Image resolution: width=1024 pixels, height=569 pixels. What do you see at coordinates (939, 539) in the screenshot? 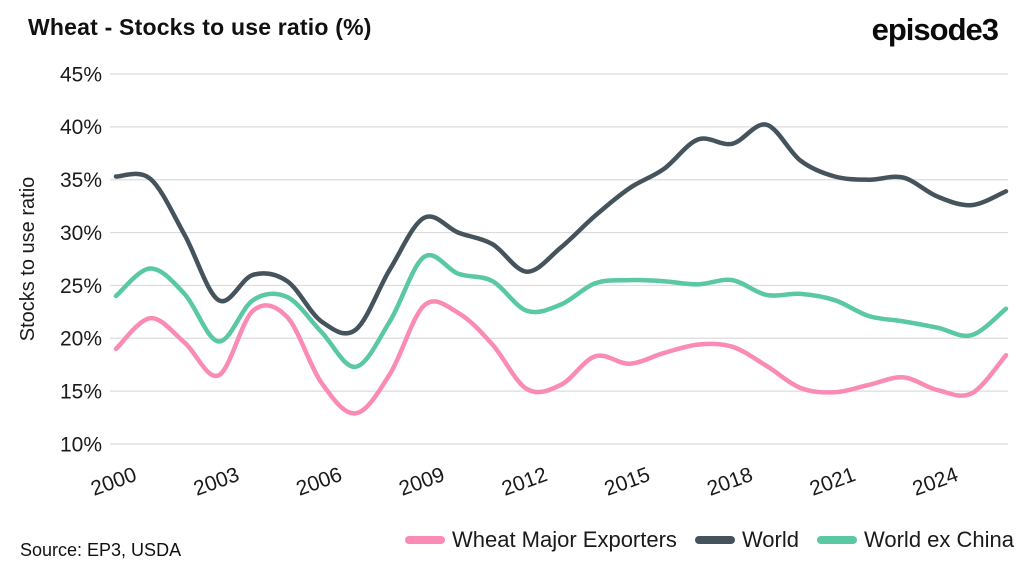
I see `legend-label: World ex China` at bounding box center [939, 539].